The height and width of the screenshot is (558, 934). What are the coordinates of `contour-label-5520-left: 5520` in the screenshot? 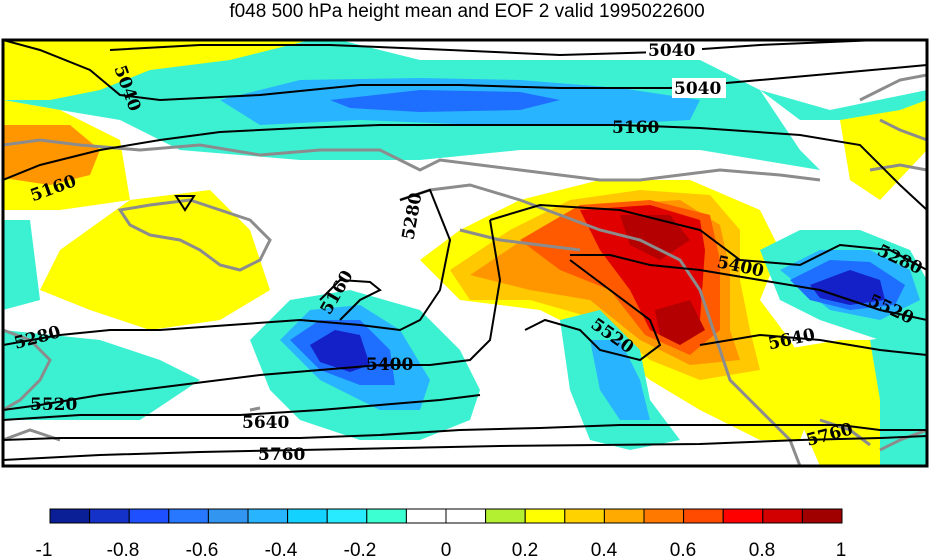 It's located at (53, 405).